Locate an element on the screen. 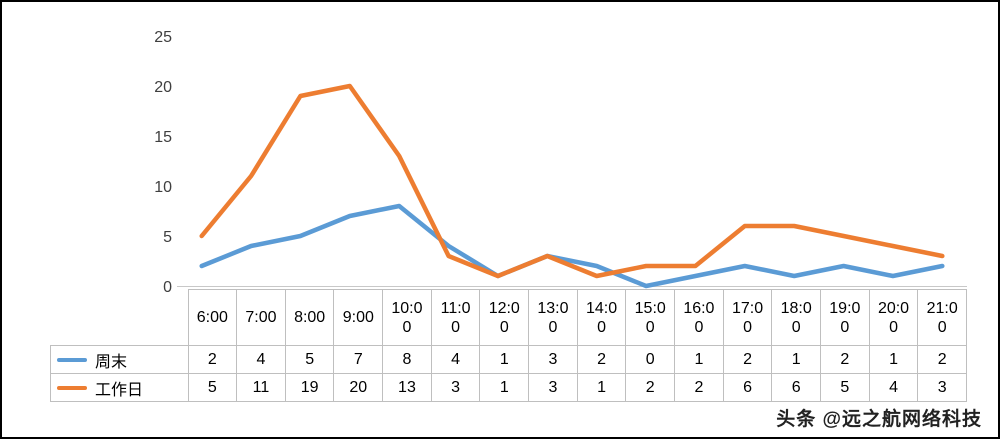  y-axis-tick-label: 0 is located at coordinates (167, 285).